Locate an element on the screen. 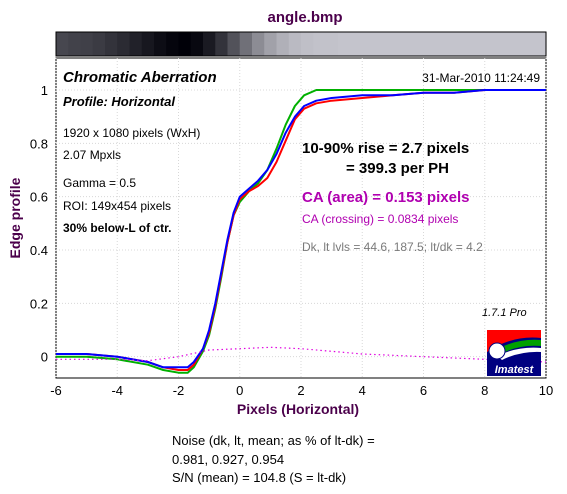  x-tick-label: -4 is located at coordinates (117, 390).